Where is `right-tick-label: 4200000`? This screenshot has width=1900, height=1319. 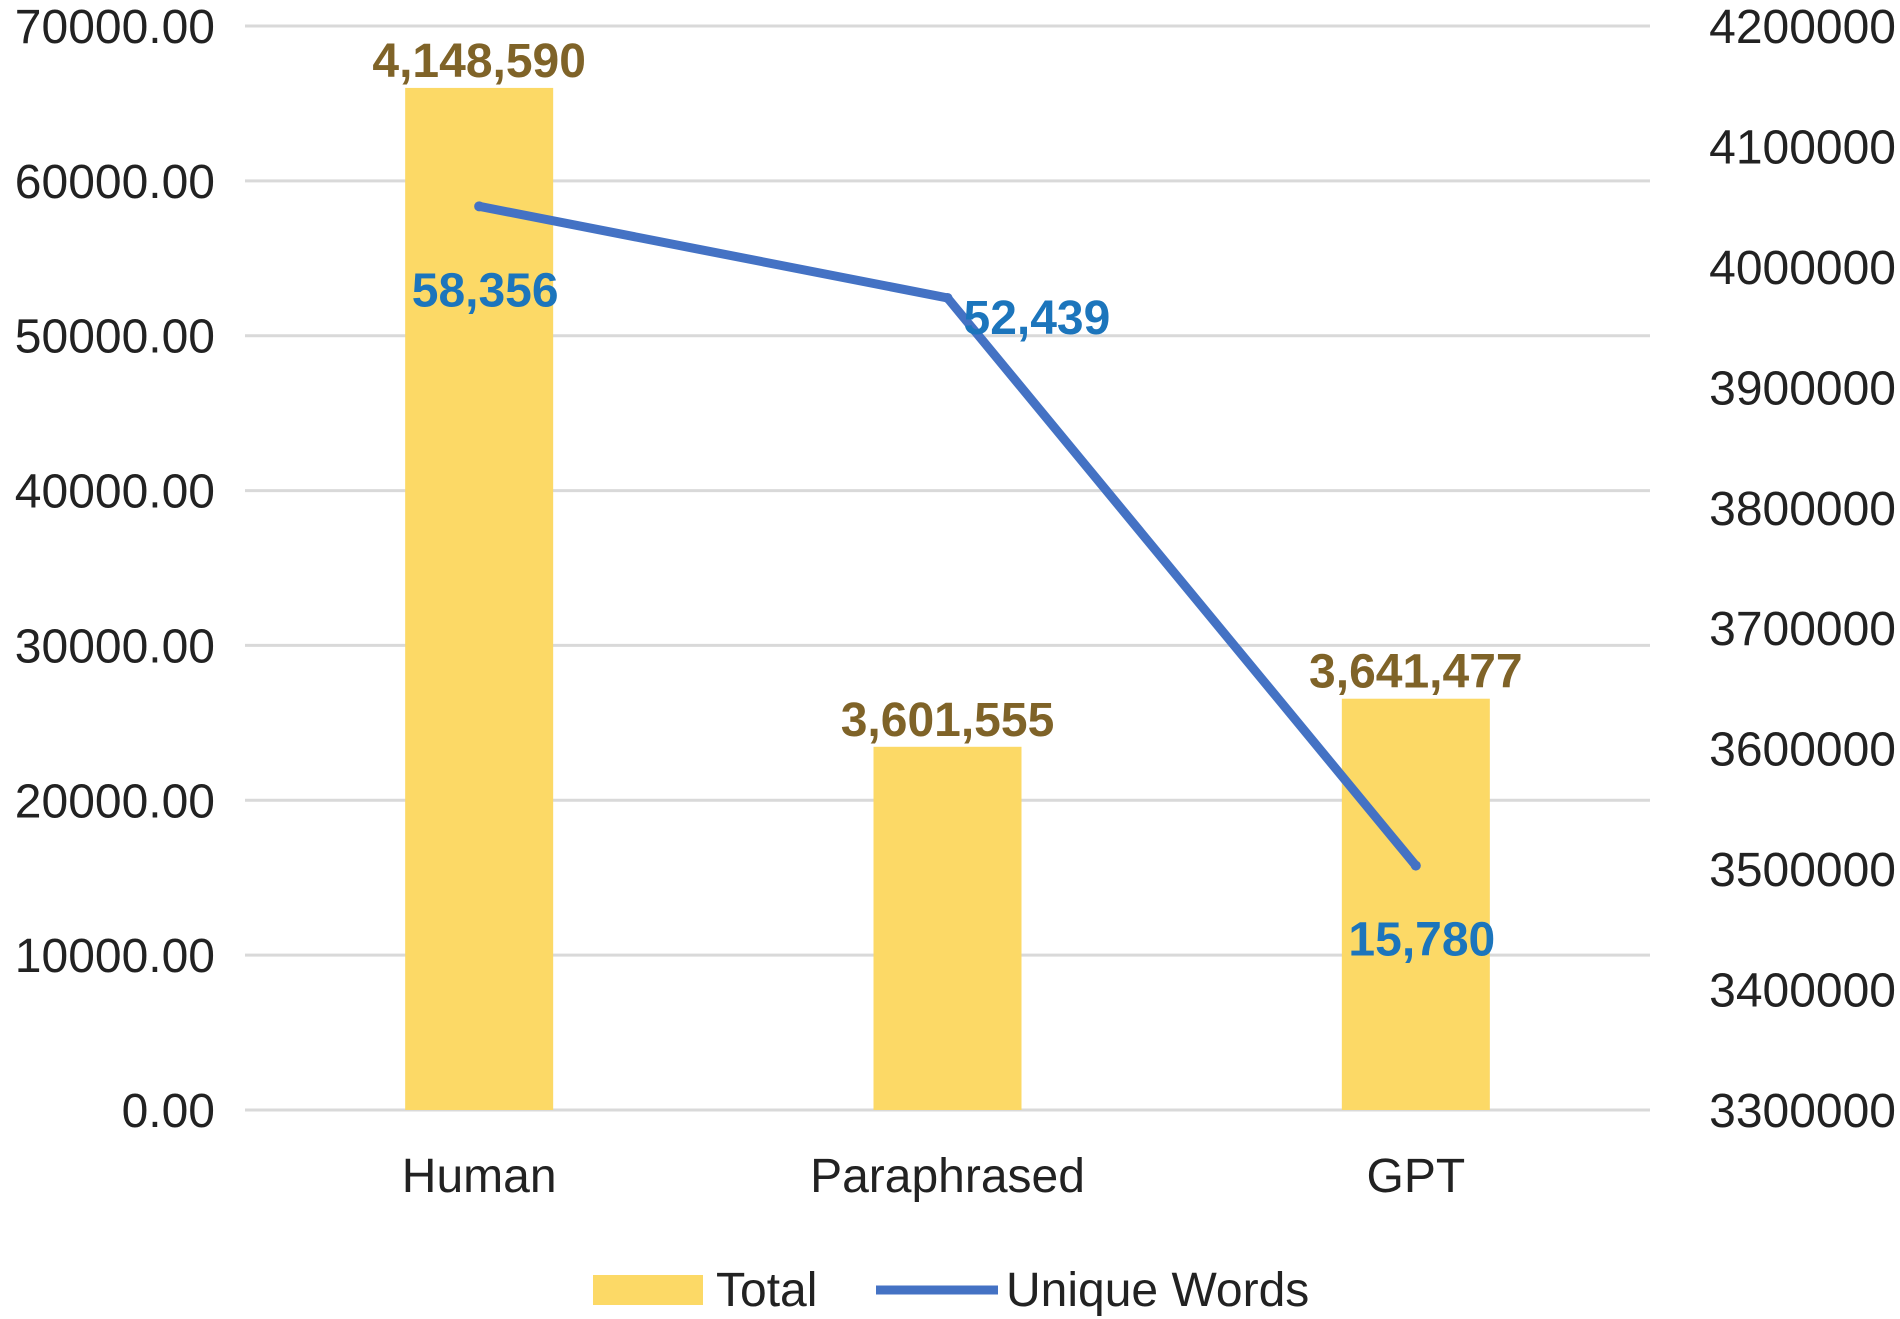
right-tick-label: 4200000 is located at coordinates (1802, 27).